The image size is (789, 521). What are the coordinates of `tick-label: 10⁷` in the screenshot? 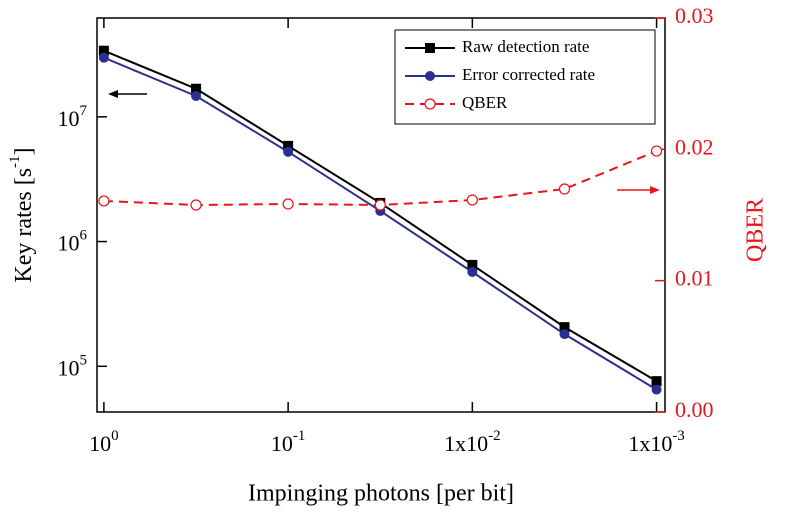 It's located at (73, 117).